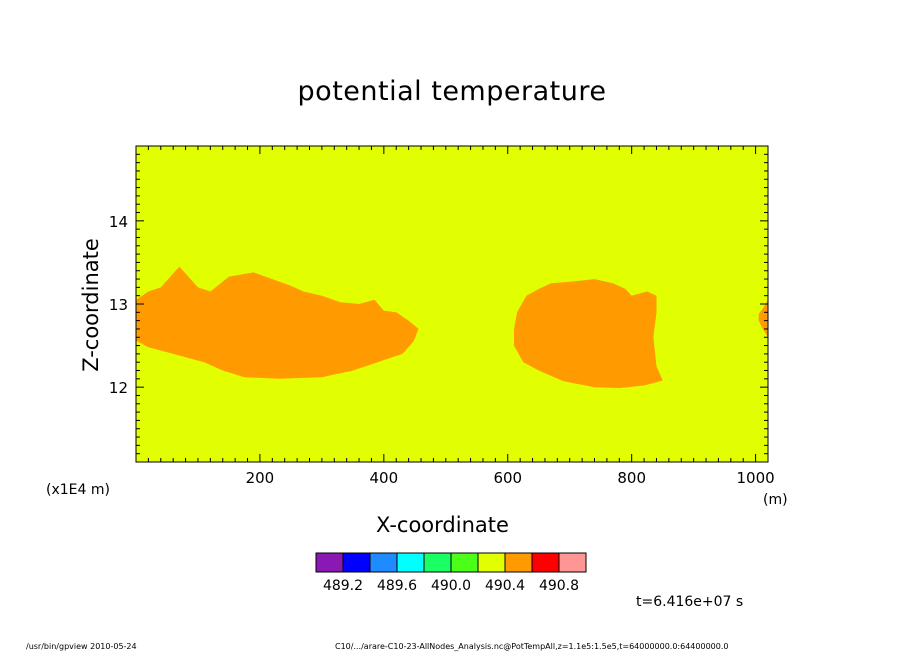 The width and height of the screenshot is (904, 654). Describe the element at coordinates (588, 333) in the screenshot. I see `region-middle-cell` at that location.